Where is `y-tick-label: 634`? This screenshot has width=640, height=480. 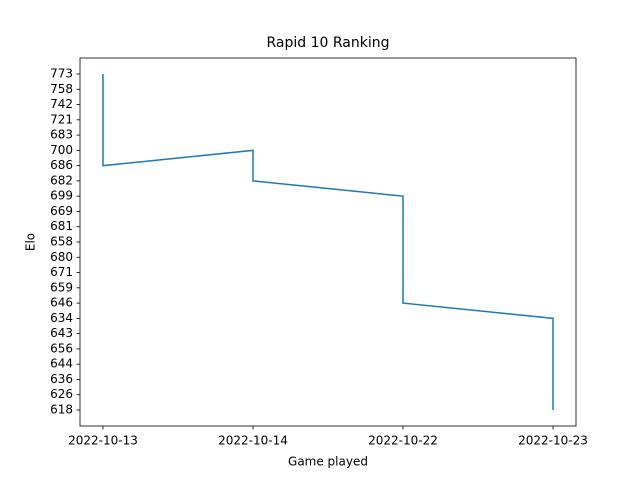
y-tick-label: 634 is located at coordinates (61, 318).